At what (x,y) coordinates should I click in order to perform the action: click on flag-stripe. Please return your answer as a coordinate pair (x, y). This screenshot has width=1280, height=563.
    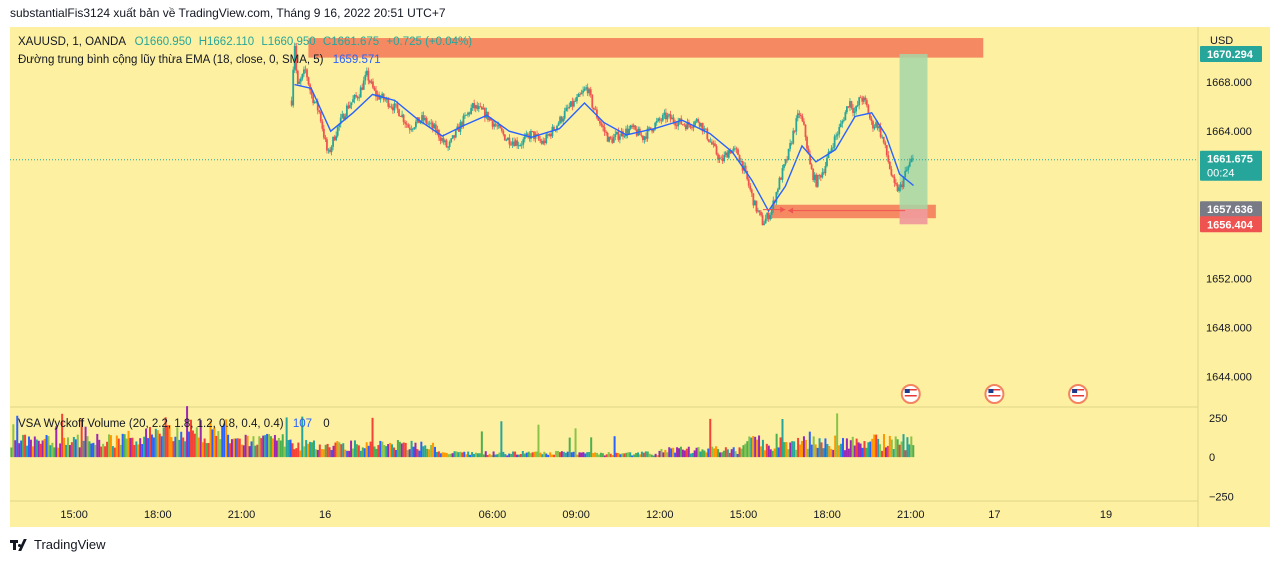
    Looking at the image, I should click on (1078, 399).